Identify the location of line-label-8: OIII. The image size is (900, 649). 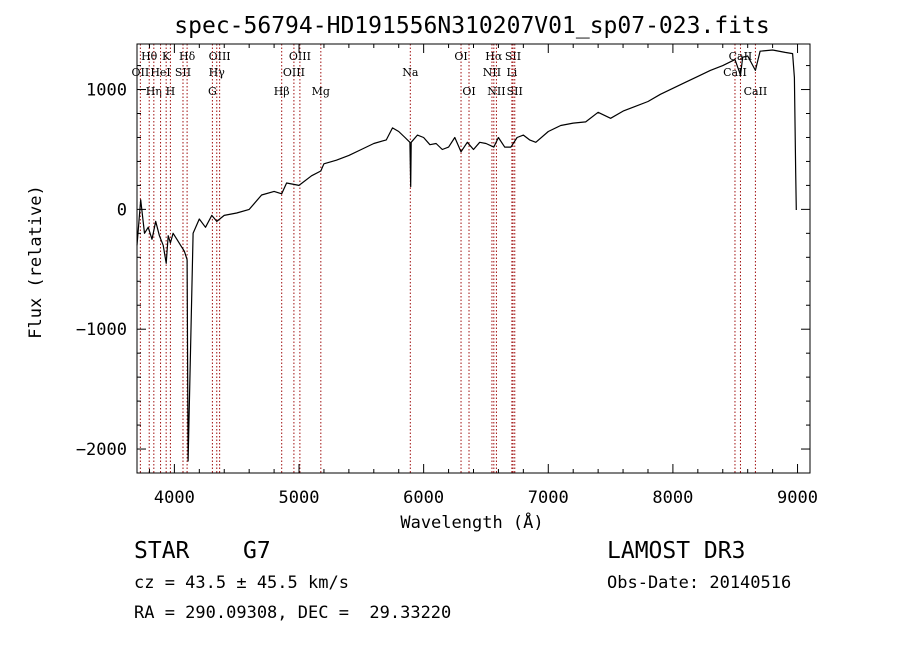
(220, 56).